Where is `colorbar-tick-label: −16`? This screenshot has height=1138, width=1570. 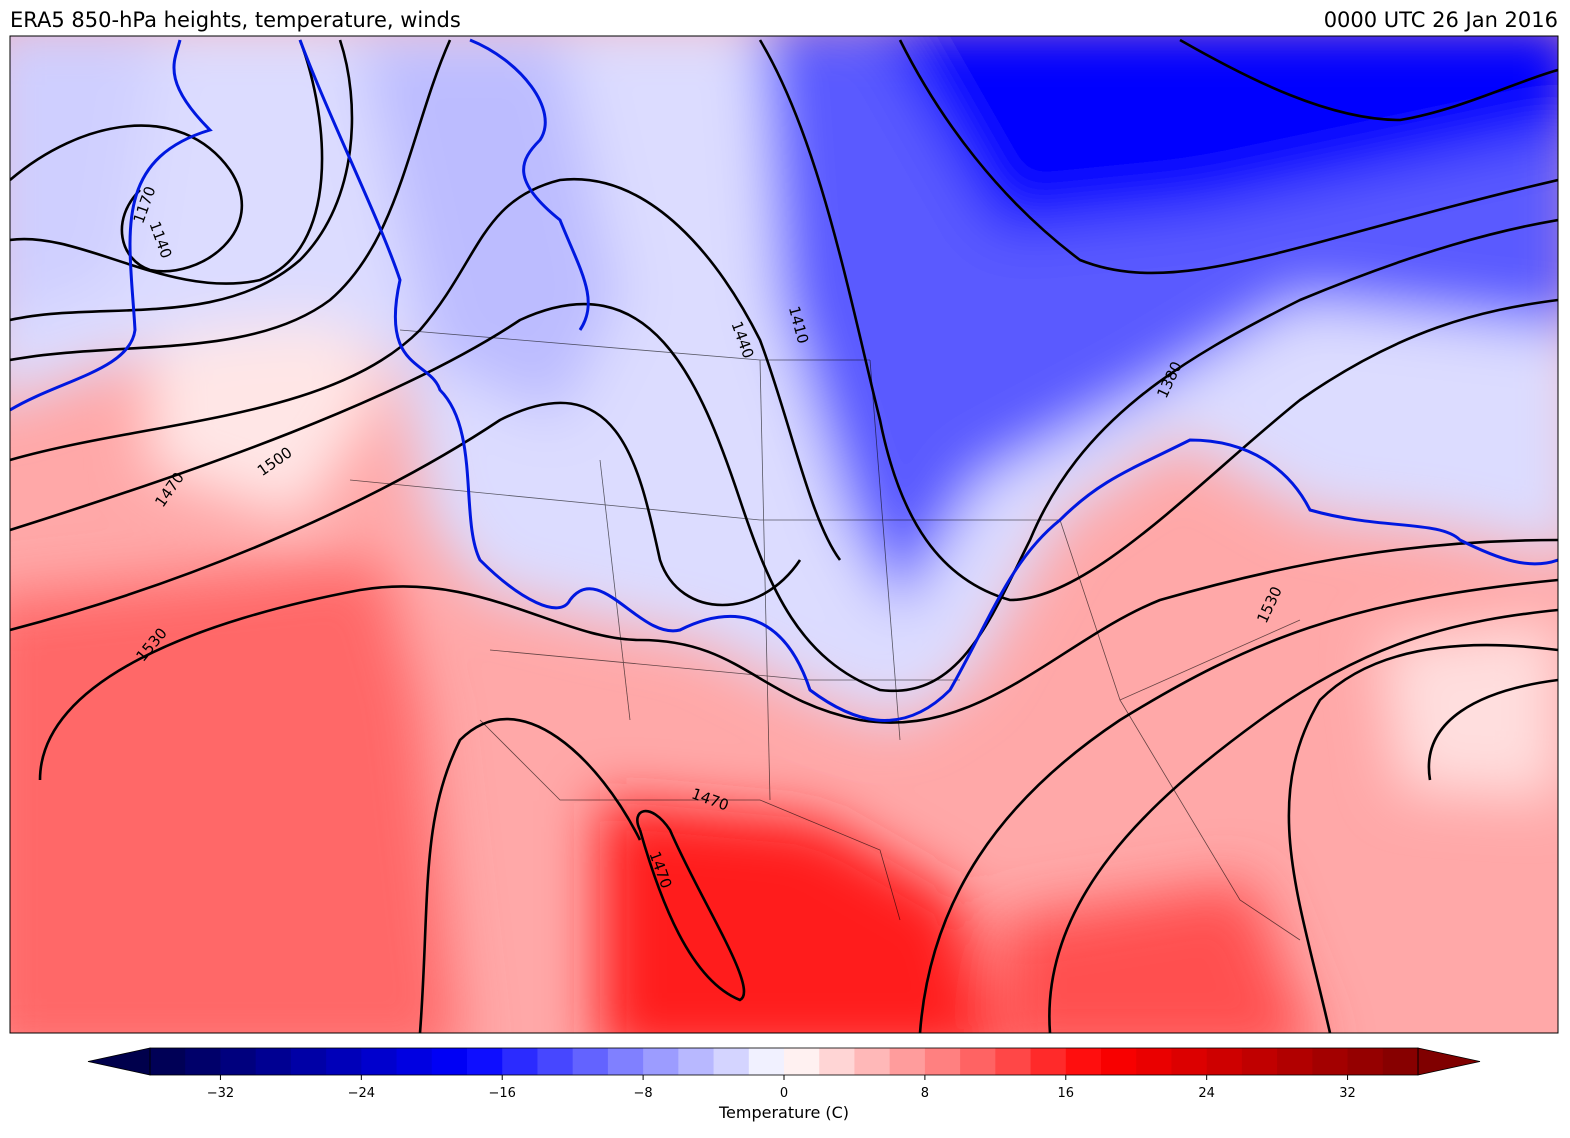
colorbar-tick-label: −16 is located at coordinates (502, 1093).